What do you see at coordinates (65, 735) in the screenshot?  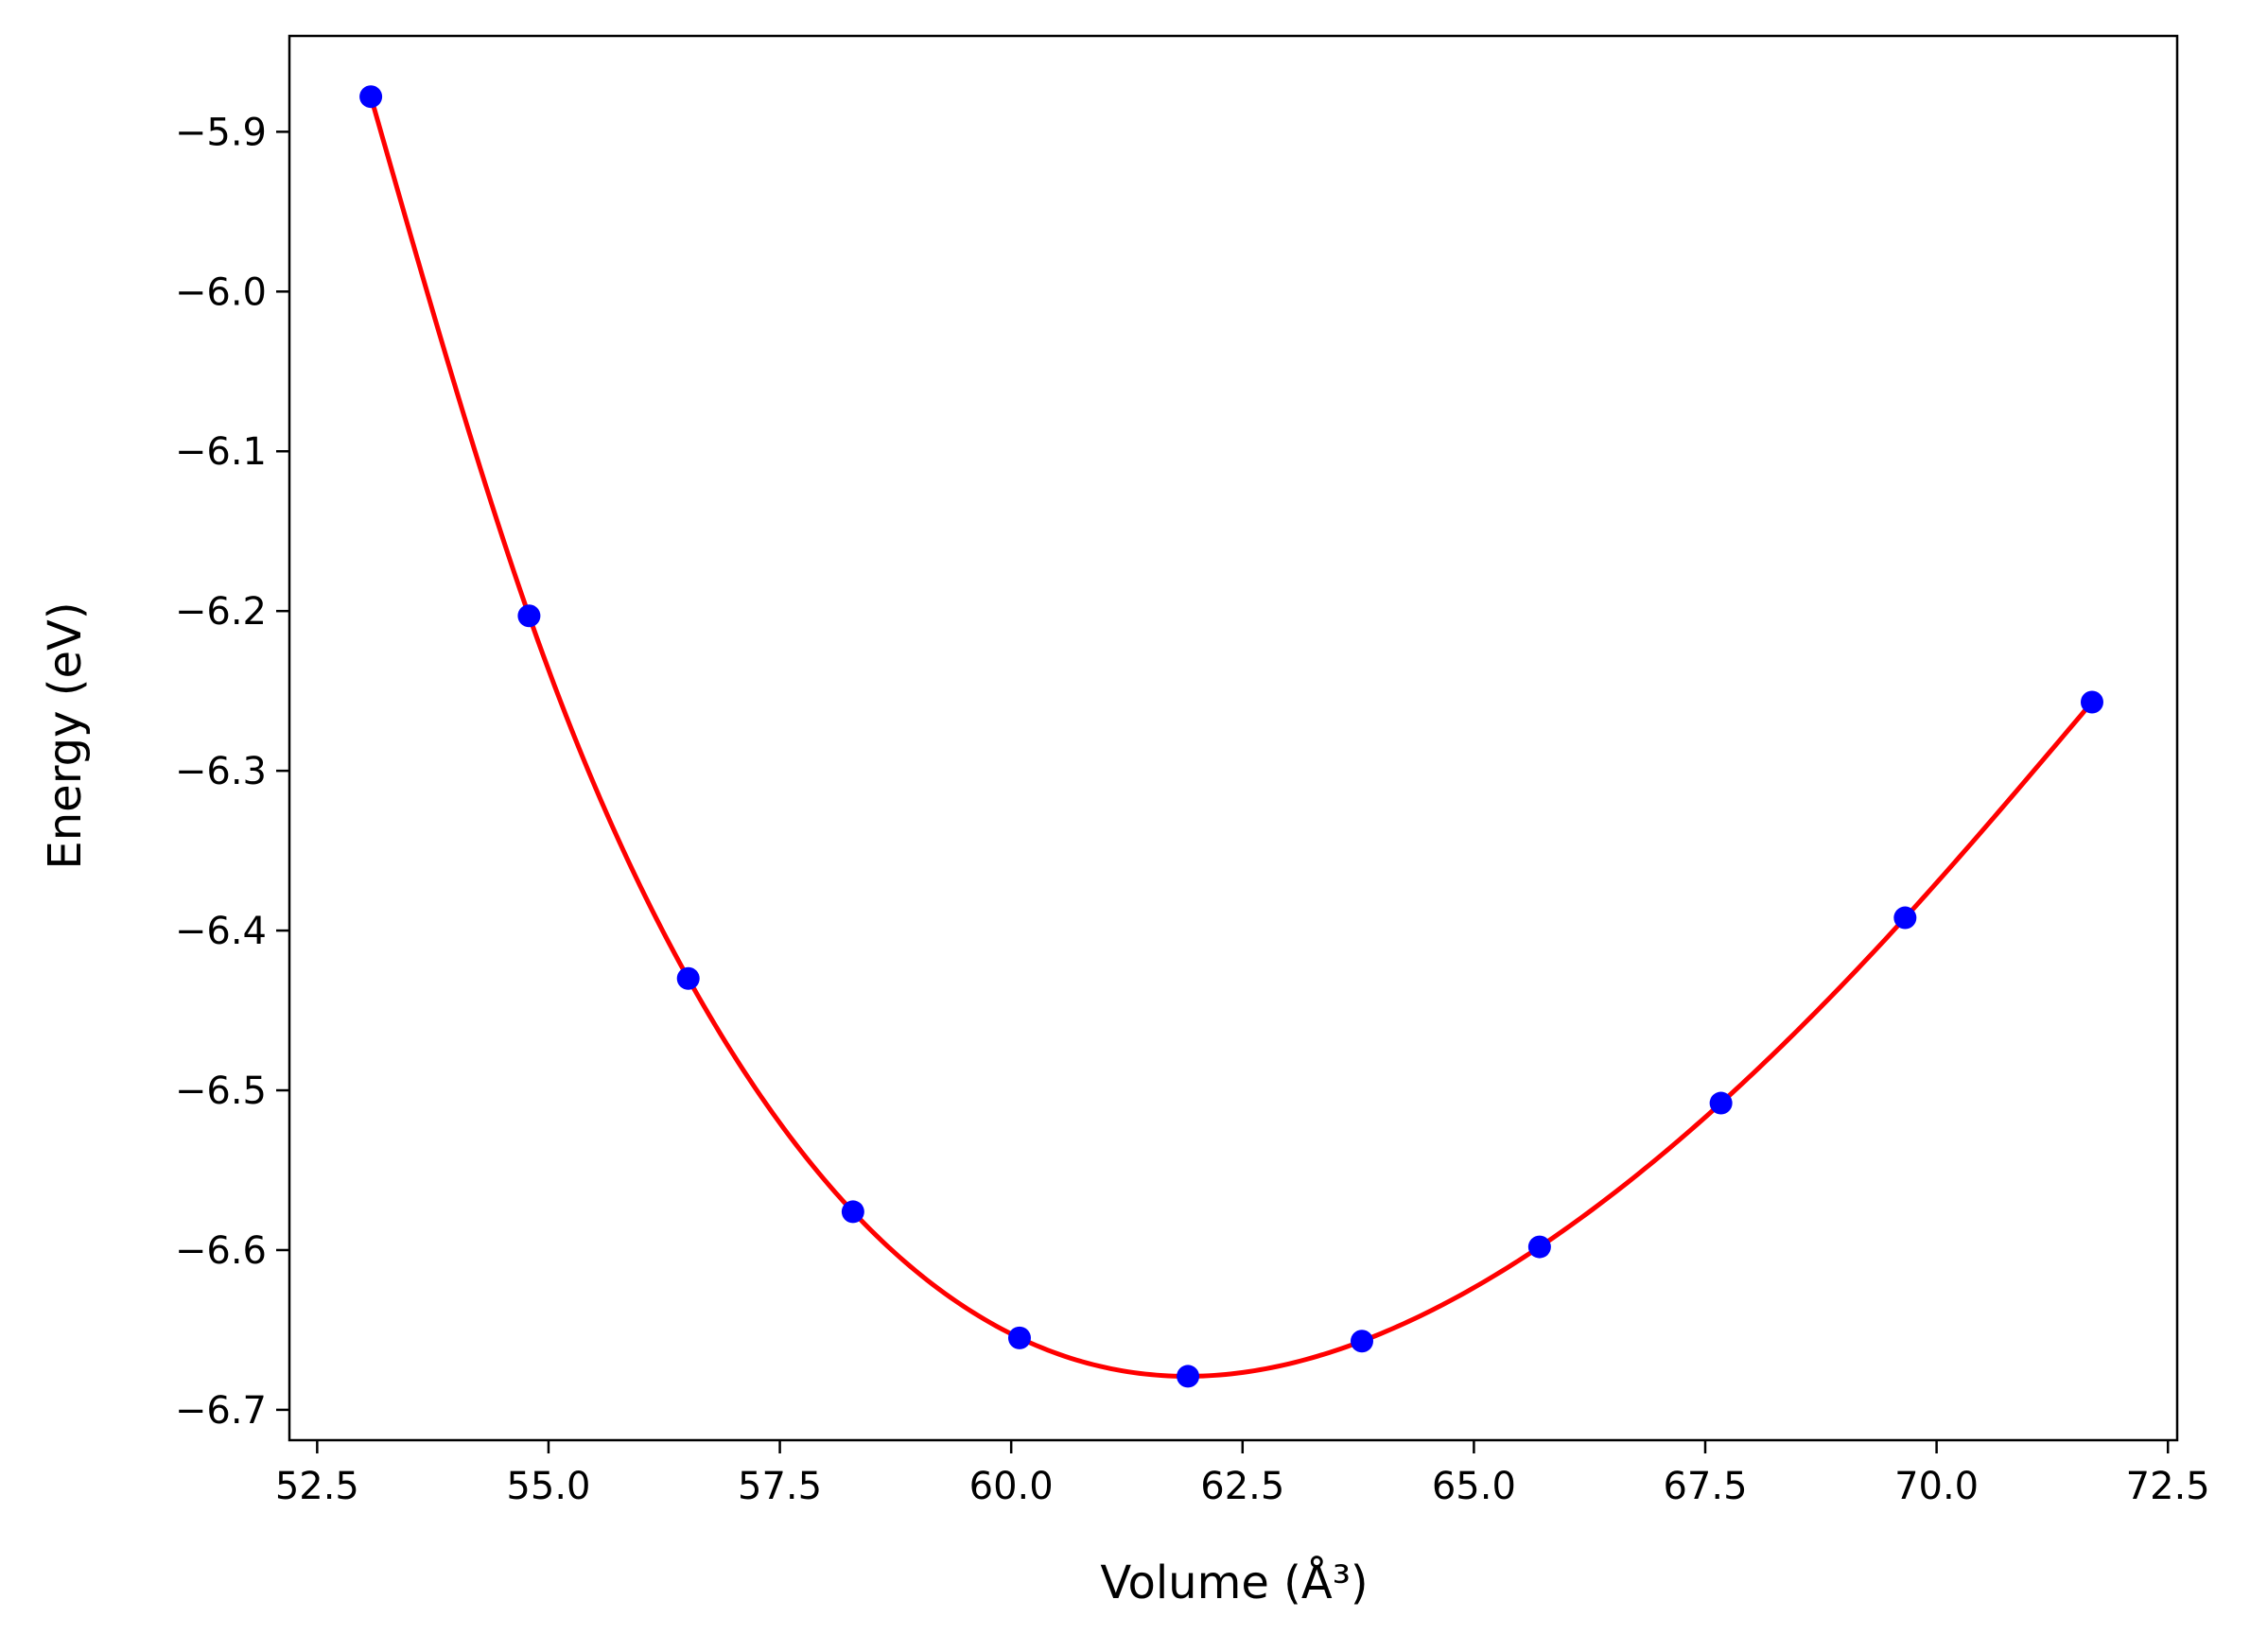 I see `y-axis-label: Energy (eV)` at bounding box center [65, 735].